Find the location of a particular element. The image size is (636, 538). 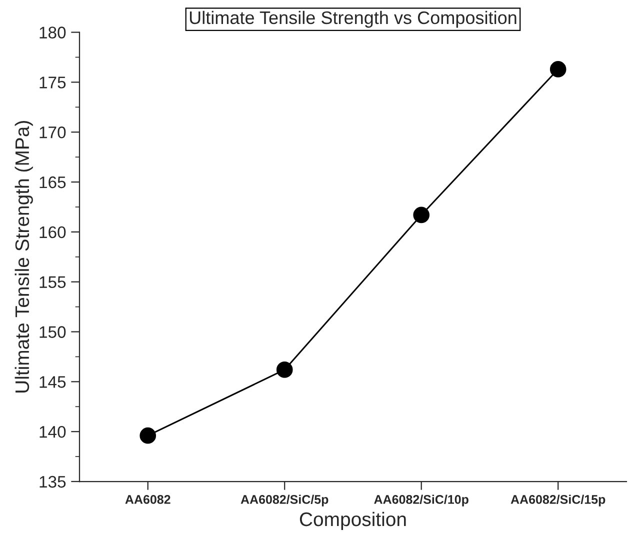

x-tick-label: AA6082 is located at coordinates (147, 499).